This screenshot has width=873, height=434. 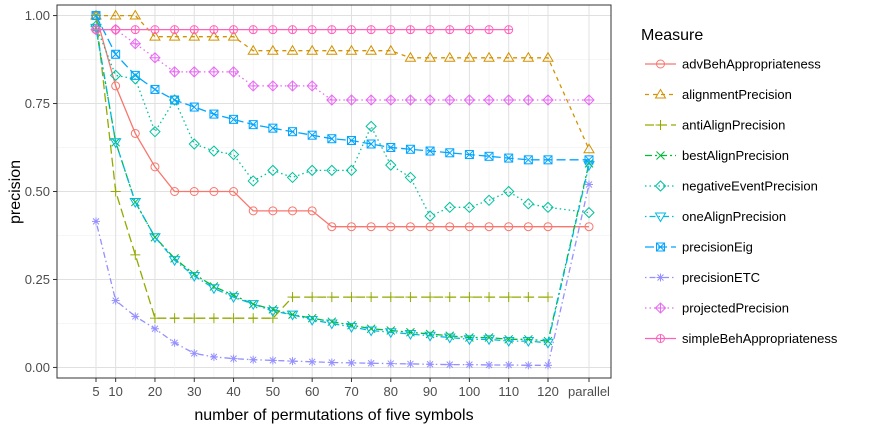 I want to click on x-tick-label: 70, so click(x=351, y=391).